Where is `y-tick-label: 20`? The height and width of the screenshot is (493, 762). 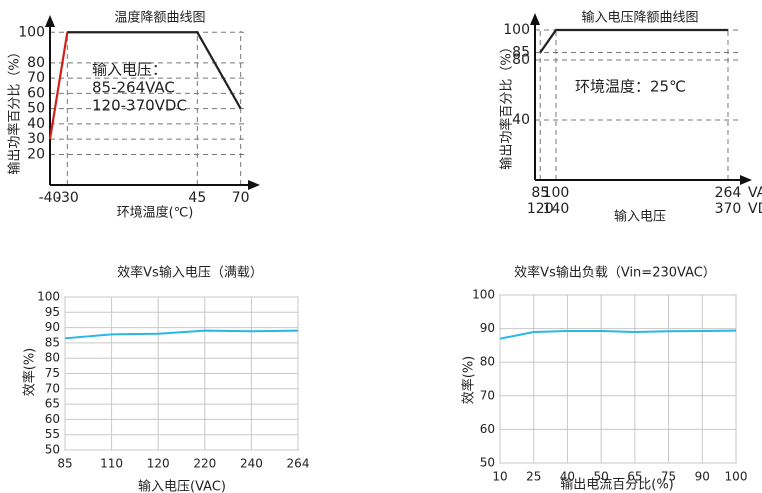 y-tick-label: 20 is located at coordinates (36, 154).